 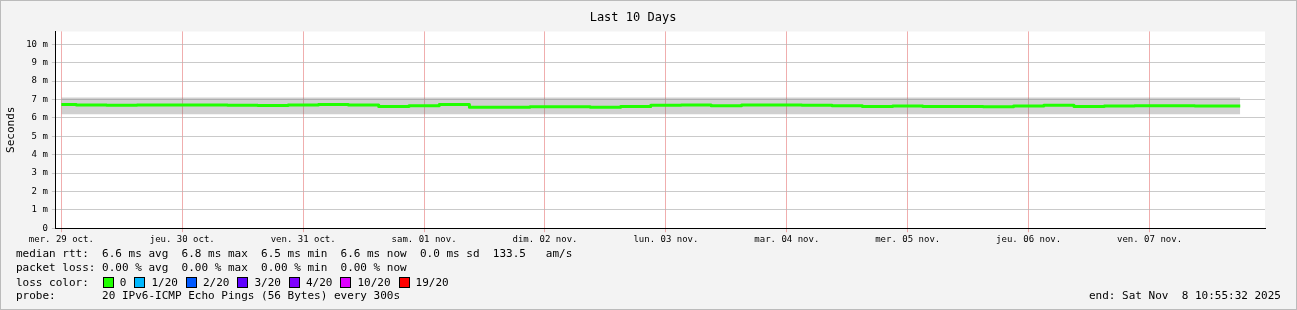 What do you see at coordinates (303, 238) in the screenshot?
I see `x-tick-label: ven. 31 oct.` at bounding box center [303, 238].